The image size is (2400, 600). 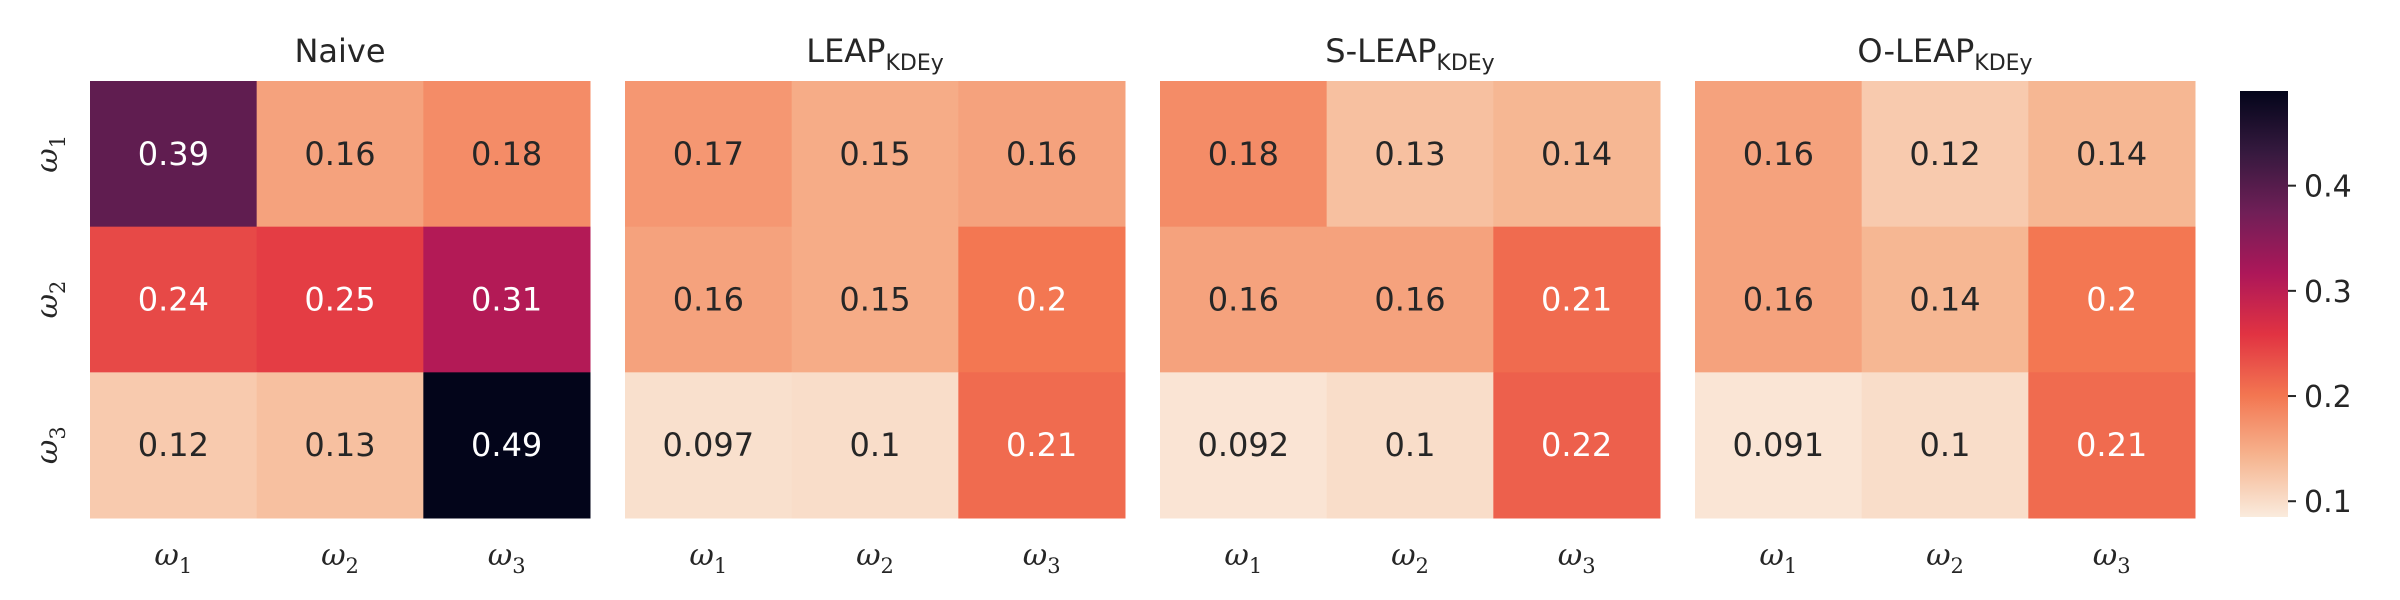 I want to click on cell-value-label: 0.092, so click(x=1244, y=445).